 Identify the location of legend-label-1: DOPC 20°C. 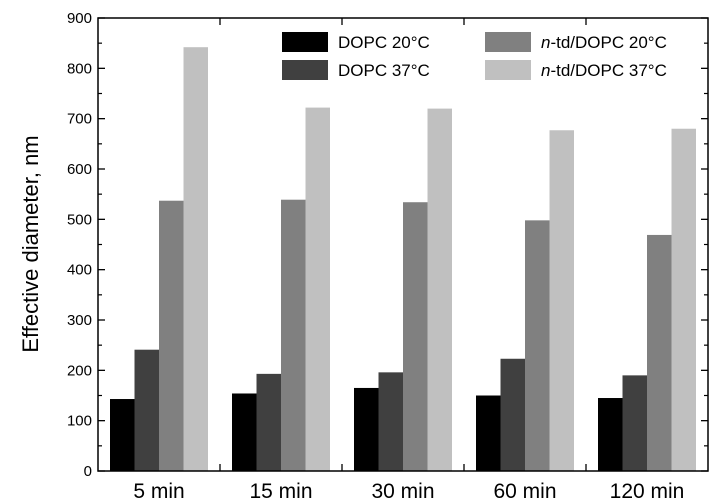
(384, 42).